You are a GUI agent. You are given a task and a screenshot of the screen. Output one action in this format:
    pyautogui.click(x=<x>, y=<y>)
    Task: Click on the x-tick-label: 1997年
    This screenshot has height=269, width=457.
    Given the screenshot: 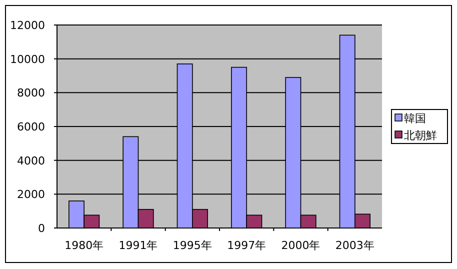 What is the action you would take?
    pyautogui.click(x=246, y=245)
    